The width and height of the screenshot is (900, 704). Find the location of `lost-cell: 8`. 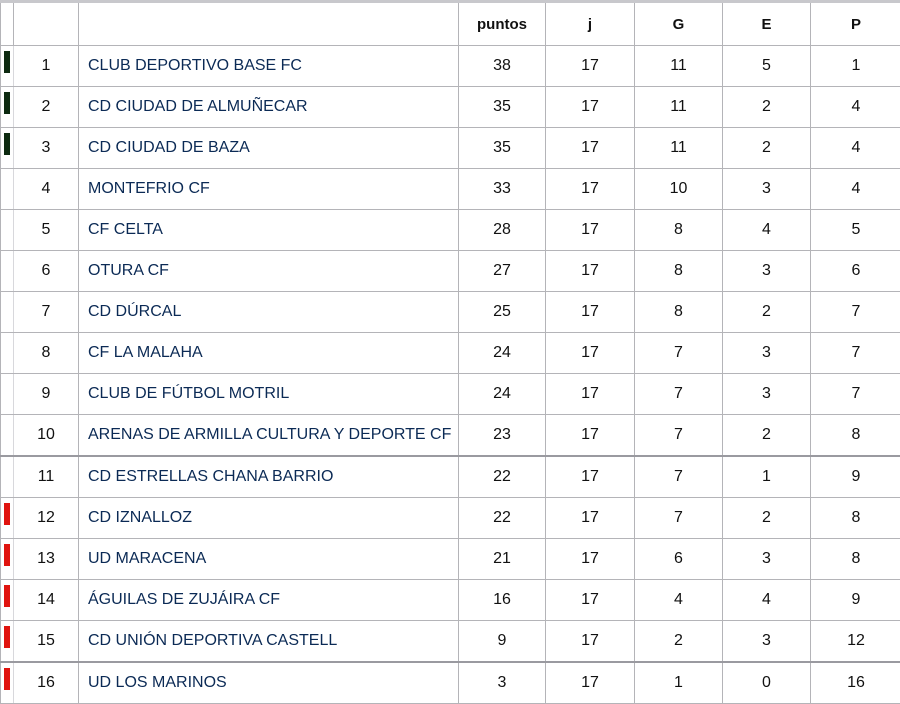

lost-cell: 8 is located at coordinates (855, 559).